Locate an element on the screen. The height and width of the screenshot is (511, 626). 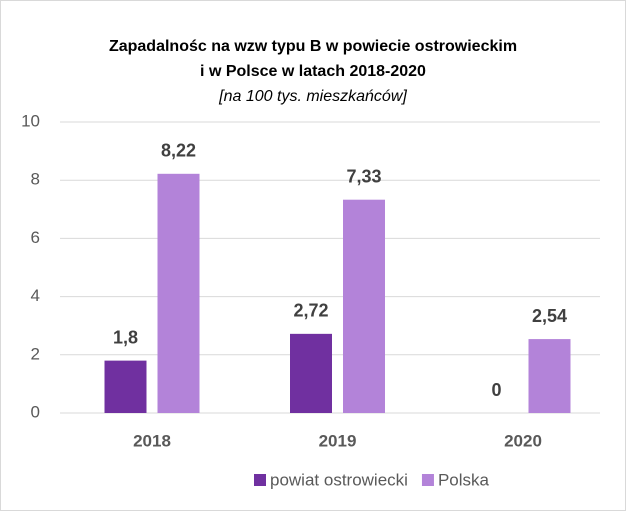
data-label: 8,22 is located at coordinates (178, 151).